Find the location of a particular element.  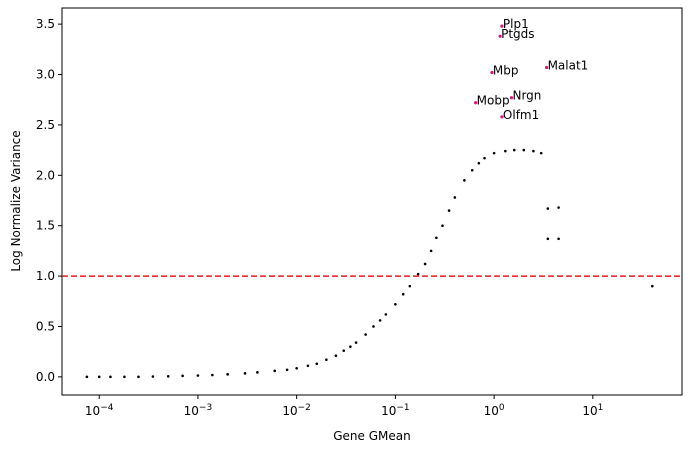

x-axis-label: Gene GMean is located at coordinates (371, 436).